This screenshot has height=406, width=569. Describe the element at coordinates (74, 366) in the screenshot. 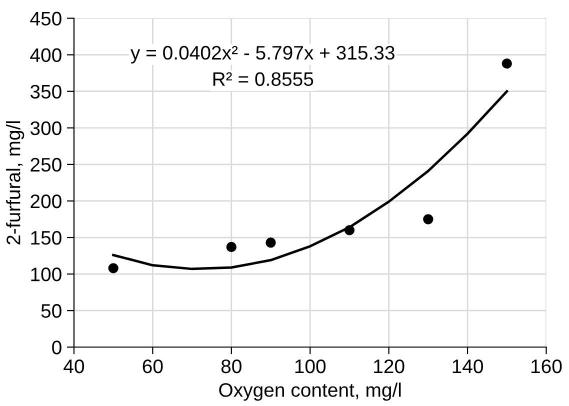

I see `x-tick-label: 40` at that location.